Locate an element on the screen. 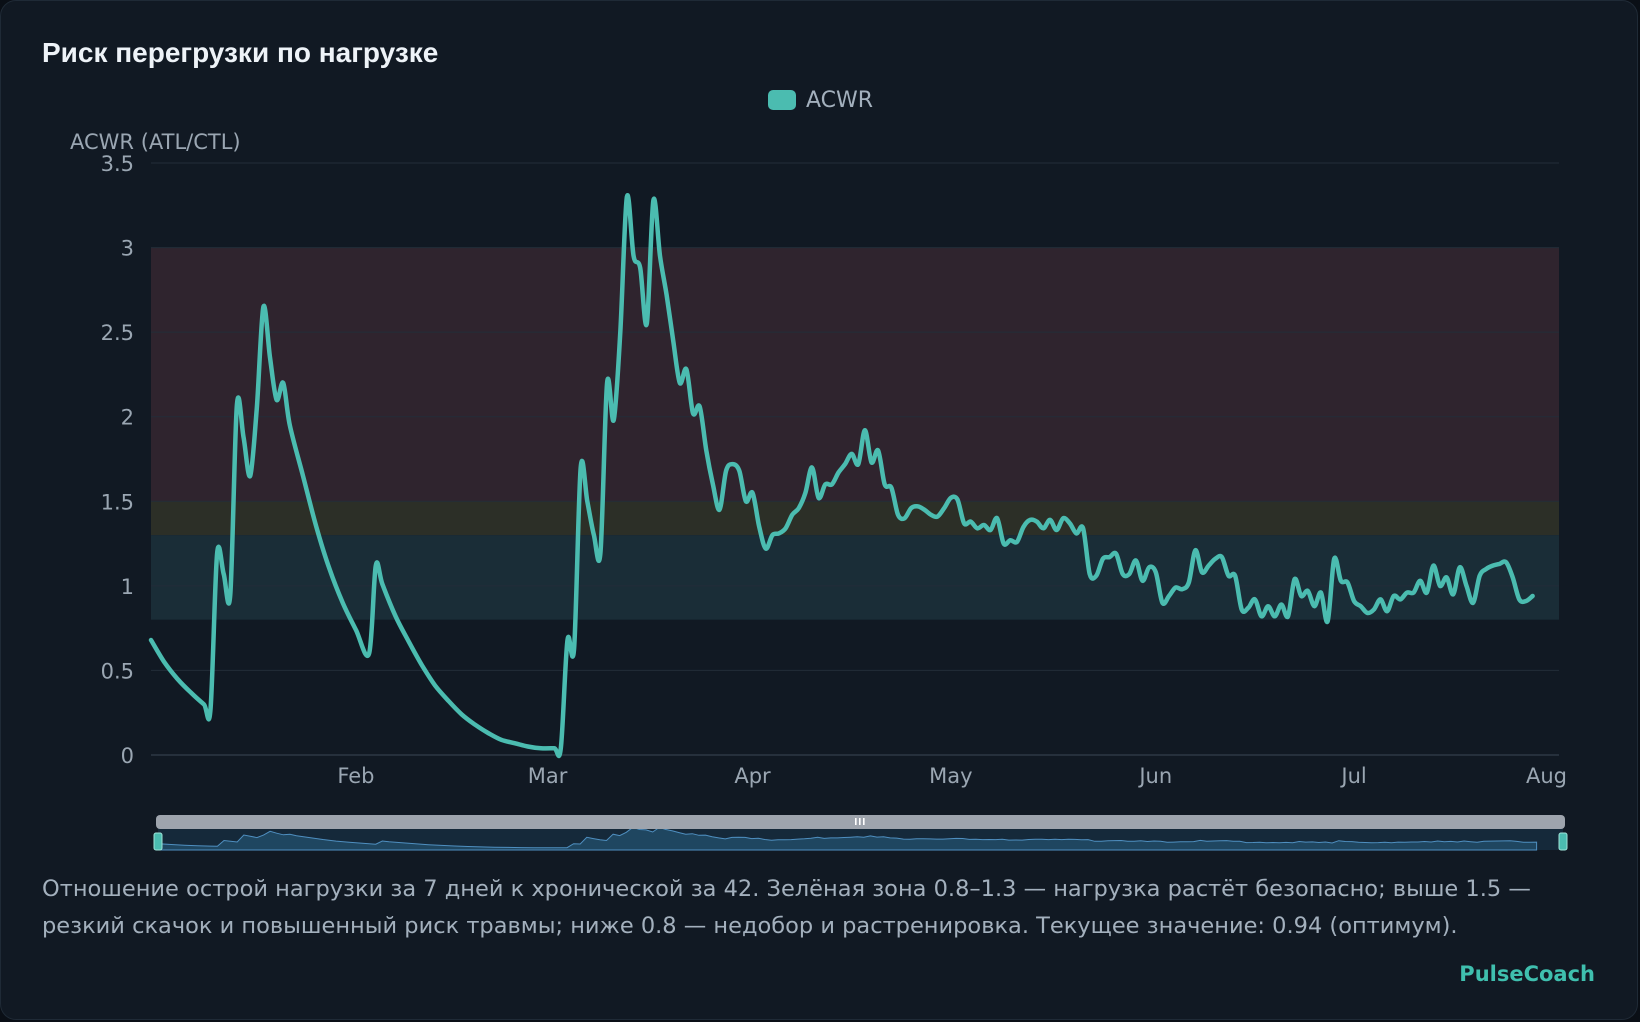 The image size is (1640, 1022). zoom-slider is located at coordinates (860, 833).